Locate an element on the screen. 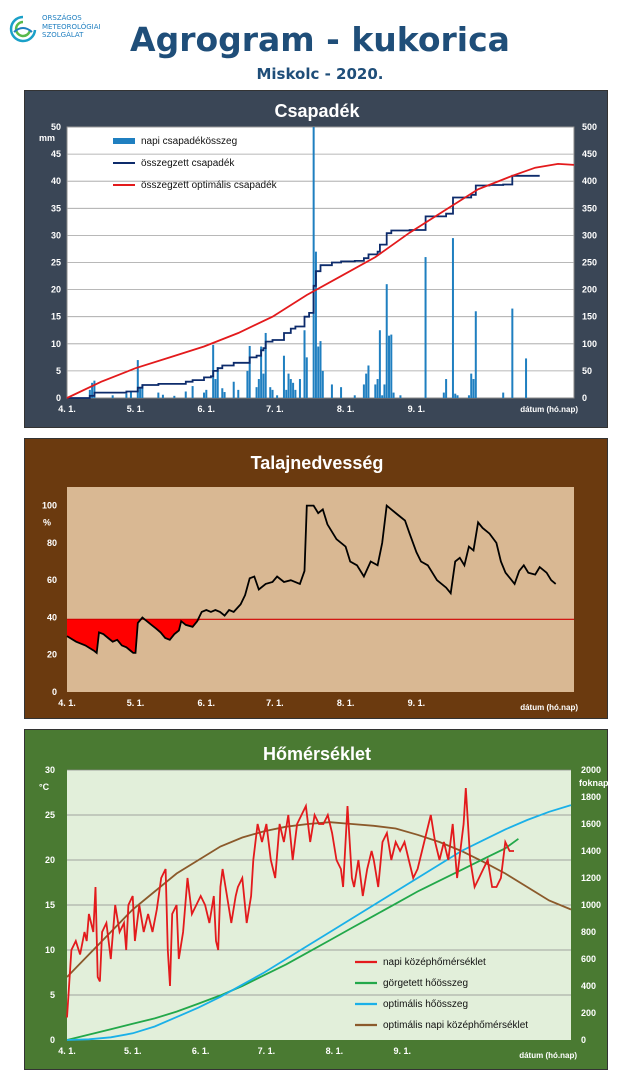 Image resolution: width=640 pixels, height=1092 pixels. y-left-tick-label: 10 is located at coordinates (50, 950).